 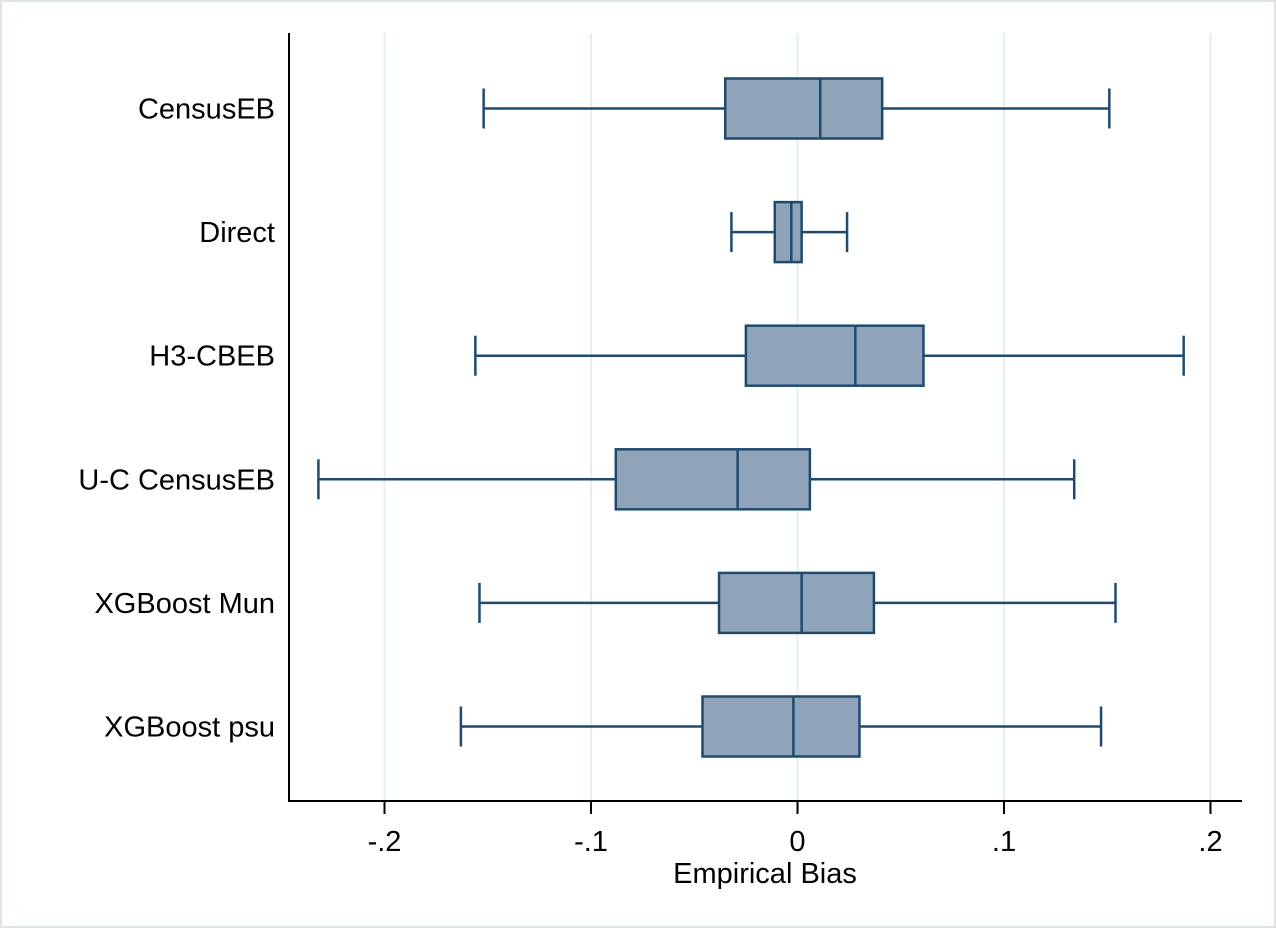 I want to click on y-category-label: U-C CensusEB, so click(x=176, y=480).